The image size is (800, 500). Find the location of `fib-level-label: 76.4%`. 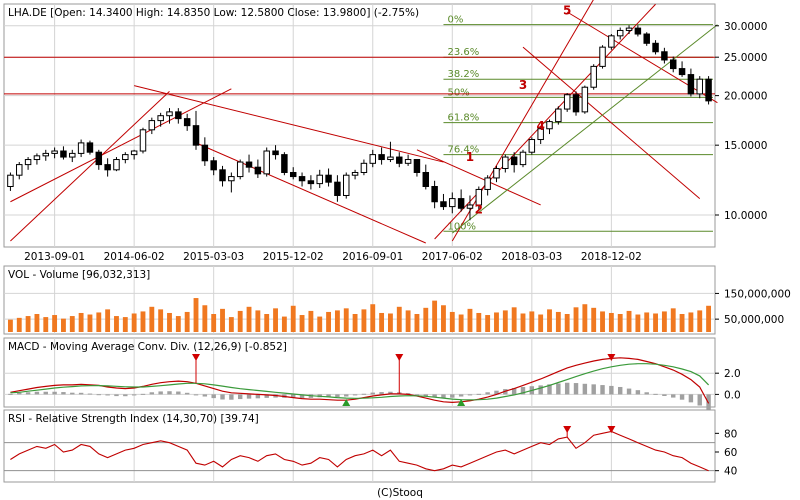

fib-level-label: 76.4% is located at coordinates (463, 150).